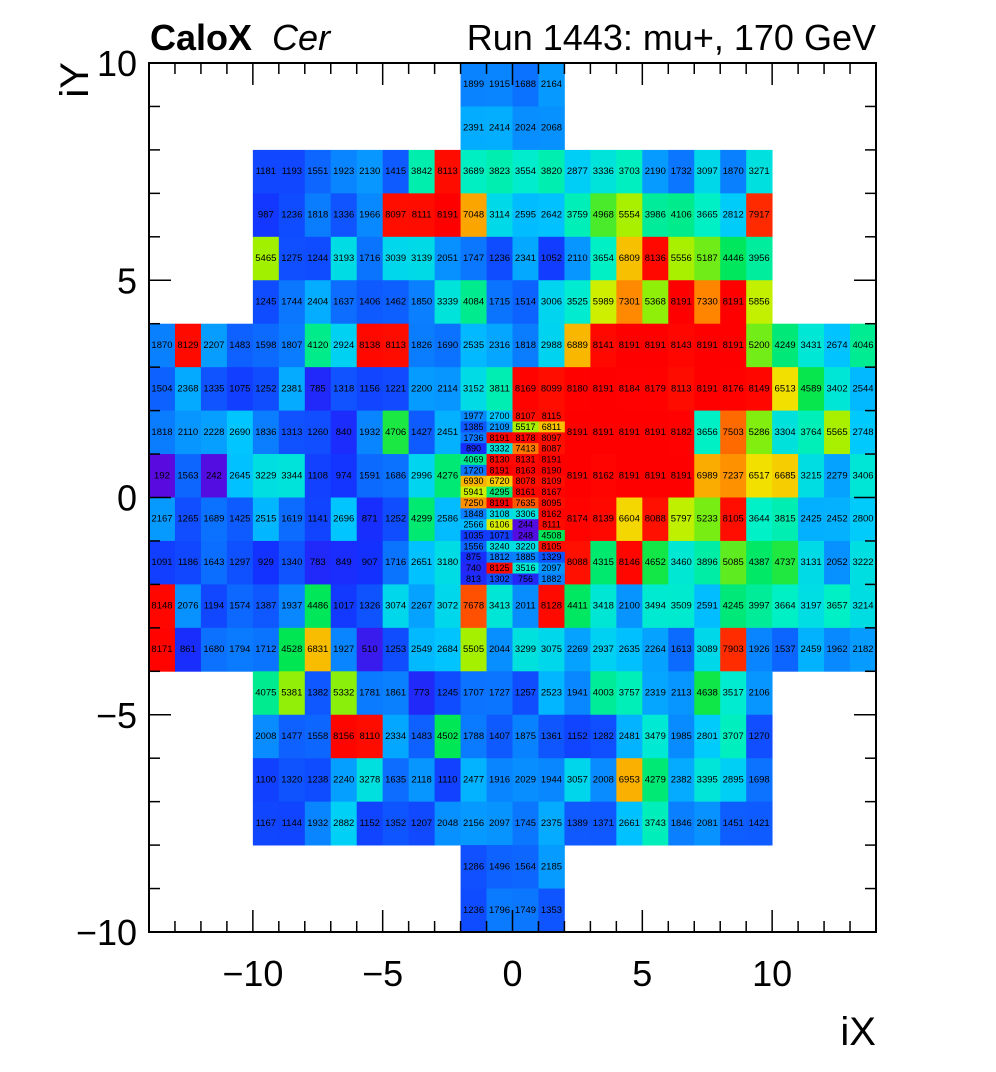 The width and height of the screenshot is (996, 1072). Describe the element at coordinates (603, 215) in the screenshot. I see `cell-value-label: 4968` at that location.